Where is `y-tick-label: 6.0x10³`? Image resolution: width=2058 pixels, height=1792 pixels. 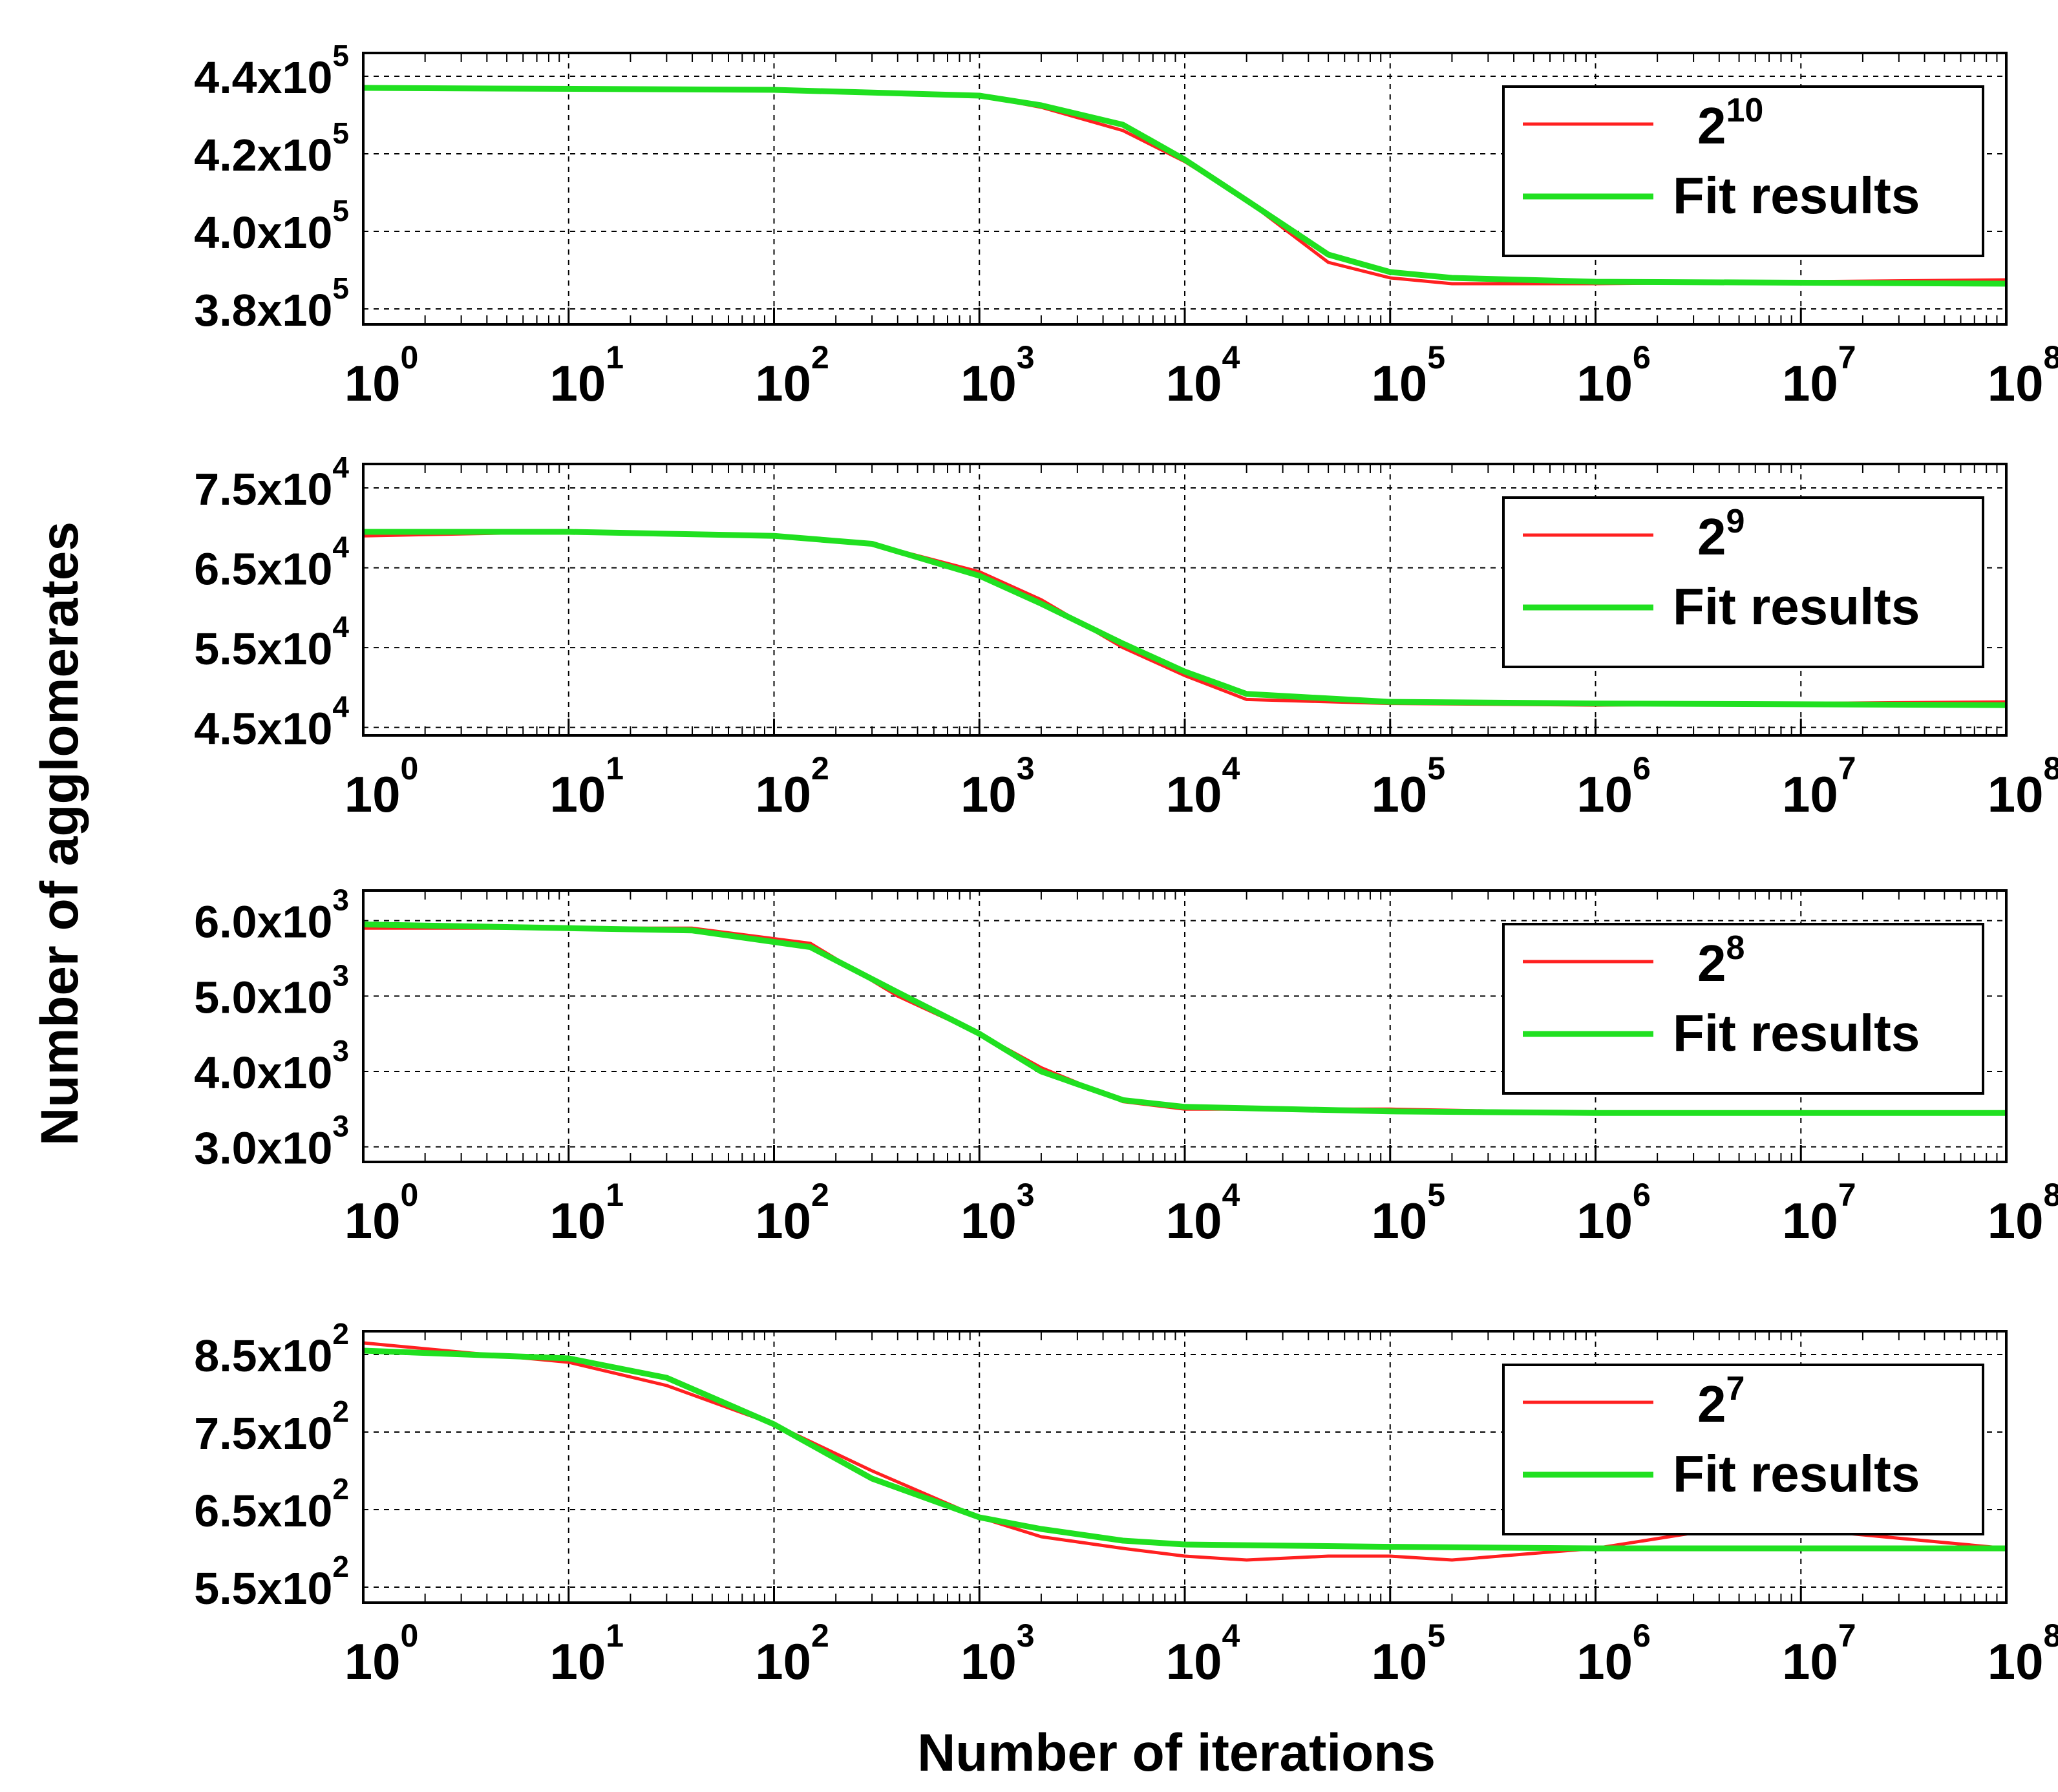
y-tick-label: 6.0x10³ is located at coordinates (271, 915).